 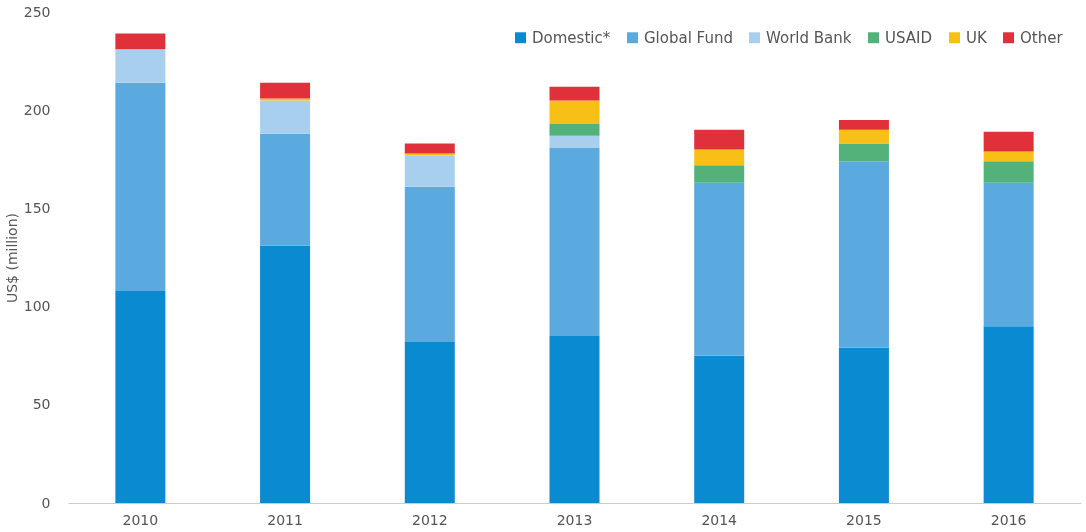 What do you see at coordinates (37, 306) in the screenshot?
I see `y-tick-label: 100` at bounding box center [37, 306].